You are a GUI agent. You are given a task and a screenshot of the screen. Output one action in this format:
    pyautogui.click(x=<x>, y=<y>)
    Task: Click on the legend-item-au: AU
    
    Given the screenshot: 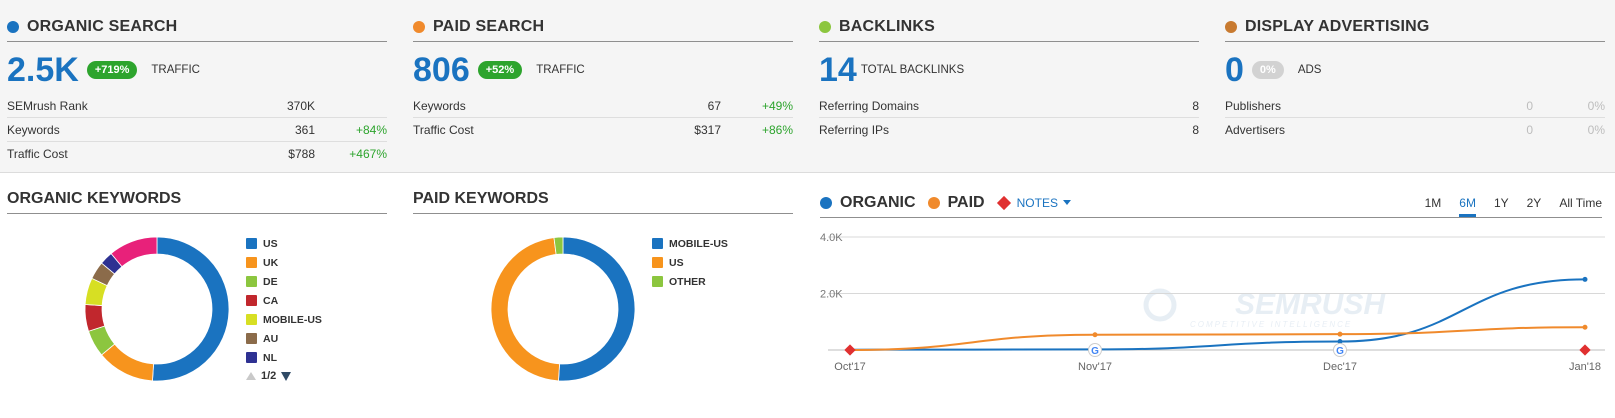 What is the action you would take?
    pyautogui.click(x=284, y=338)
    